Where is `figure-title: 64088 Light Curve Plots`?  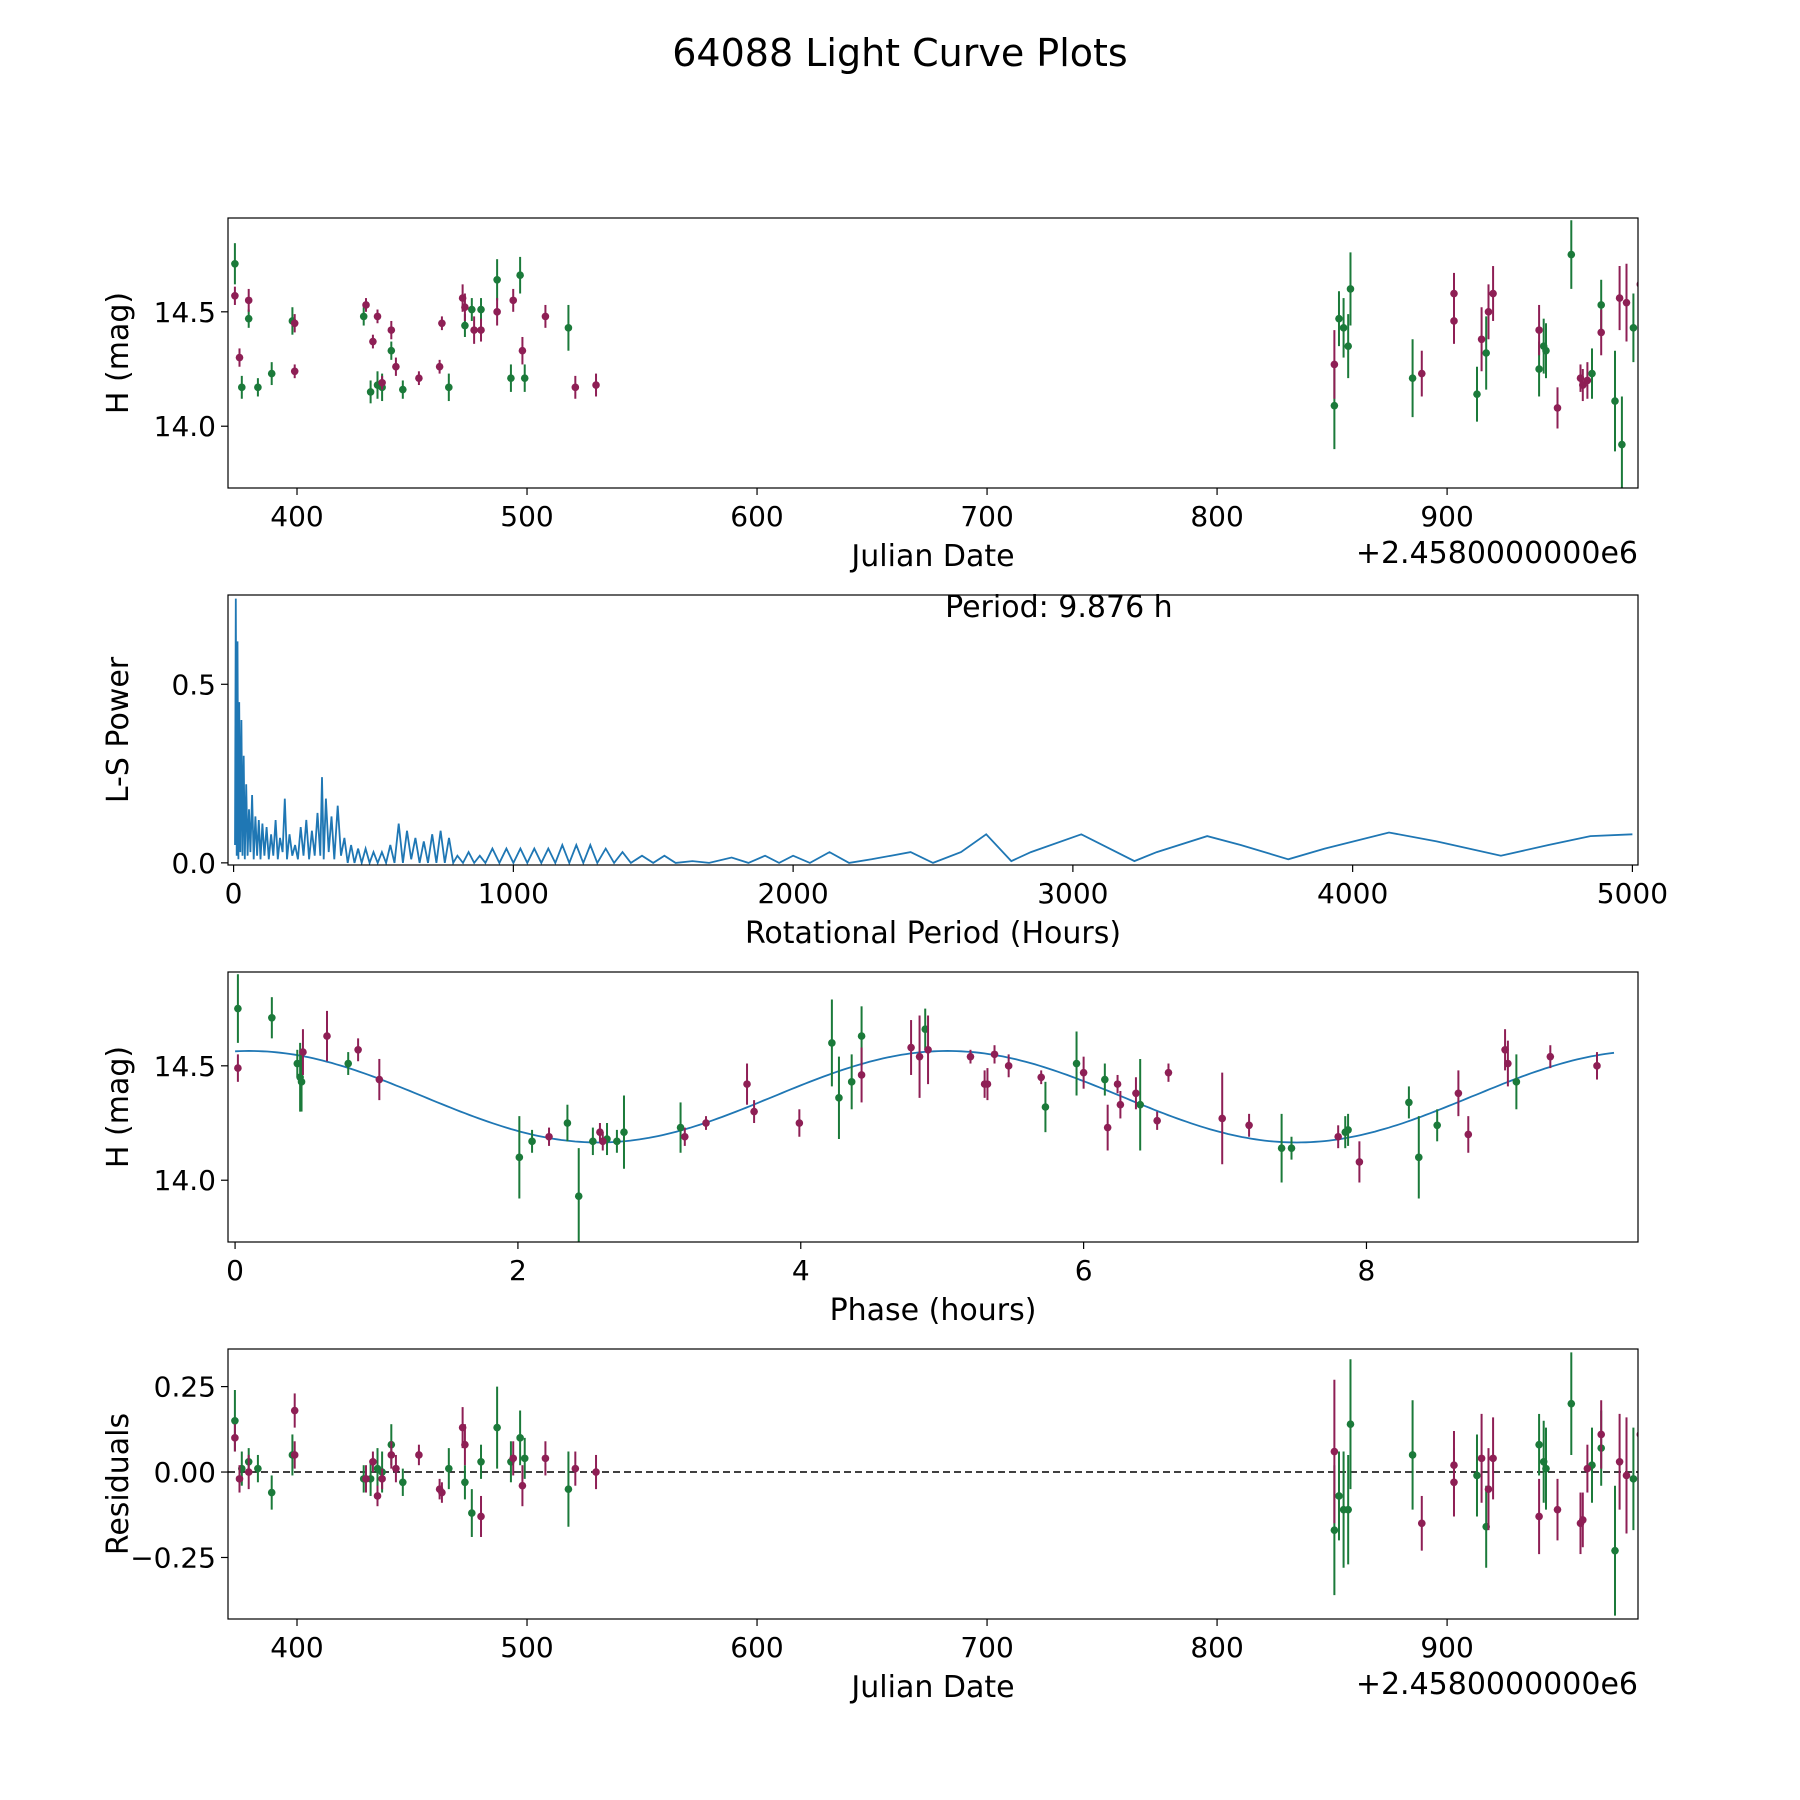 figure-title: 64088 Light Curve Plots is located at coordinates (899, 53).